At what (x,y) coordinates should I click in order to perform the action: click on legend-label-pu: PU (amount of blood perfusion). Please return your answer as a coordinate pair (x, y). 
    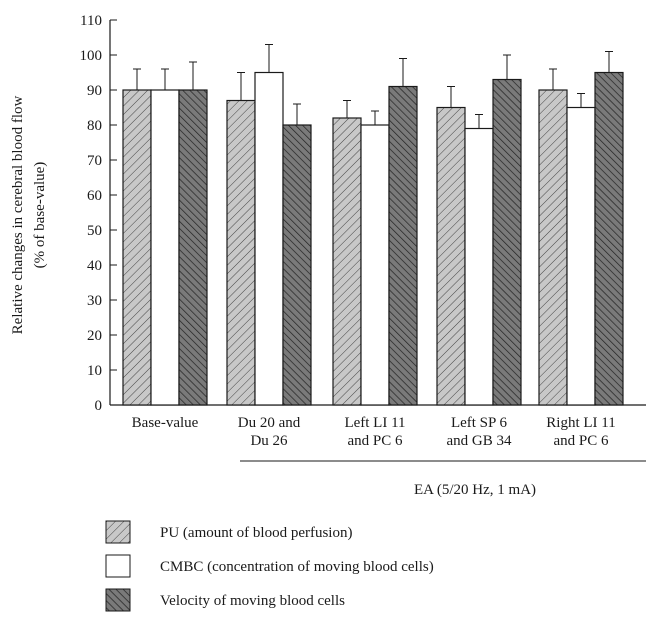
    Looking at the image, I should click on (256, 533).